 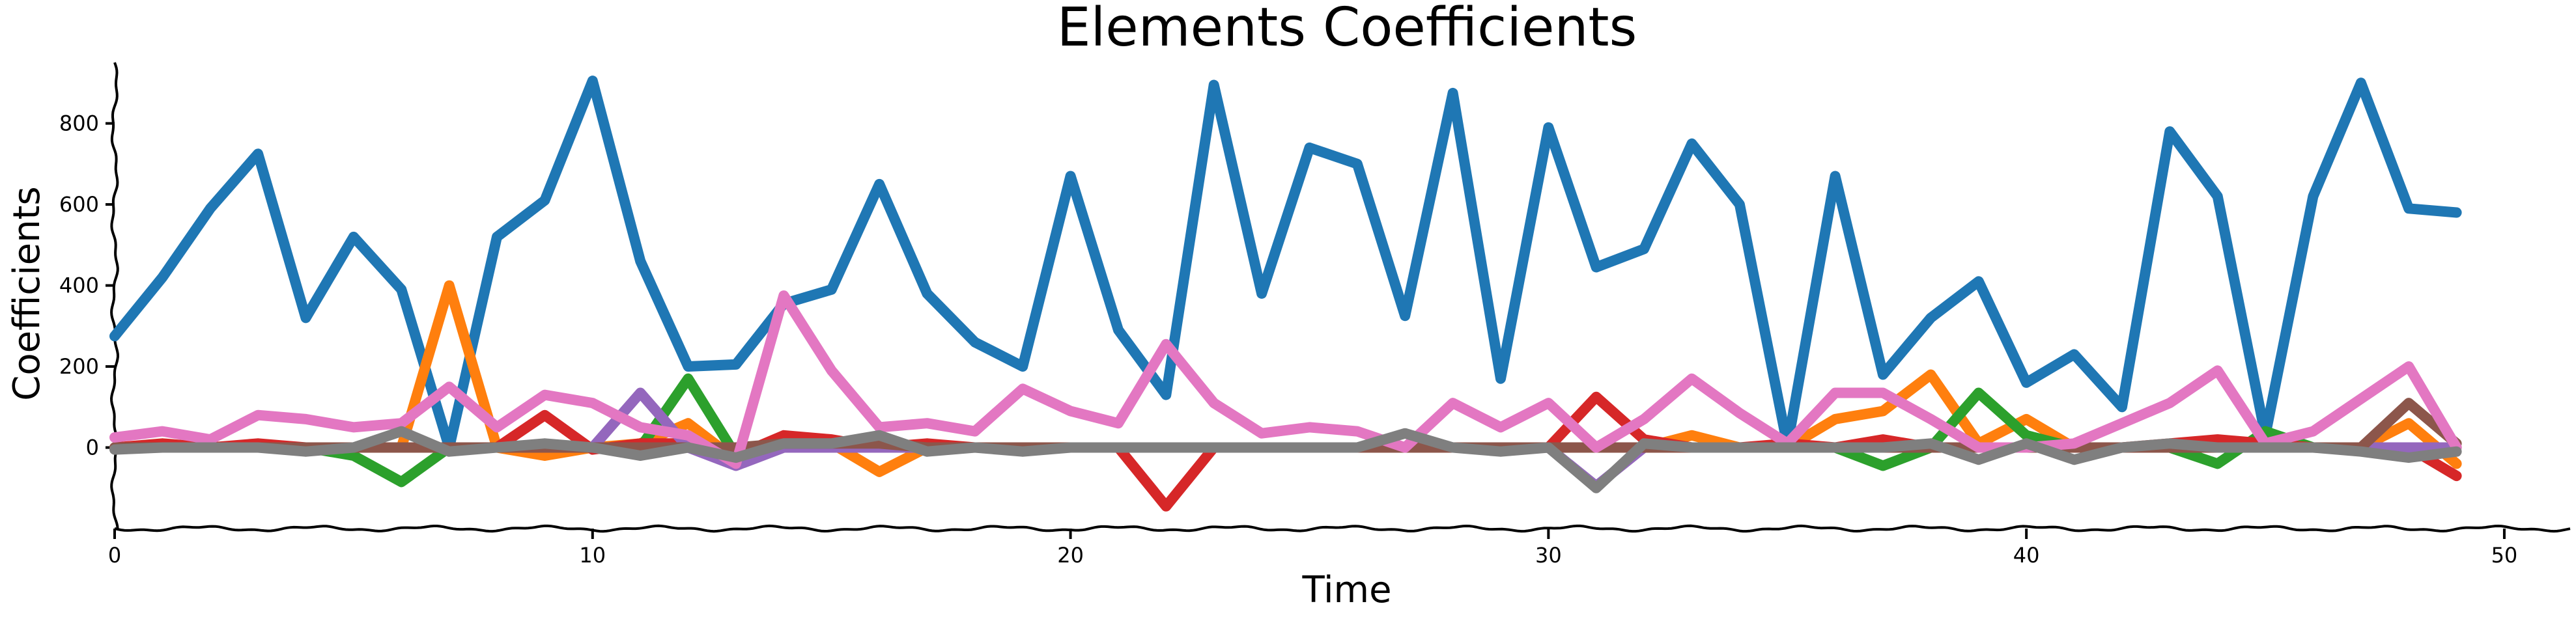 What do you see at coordinates (79, 123) in the screenshot?
I see `y-tick-label: 800` at bounding box center [79, 123].